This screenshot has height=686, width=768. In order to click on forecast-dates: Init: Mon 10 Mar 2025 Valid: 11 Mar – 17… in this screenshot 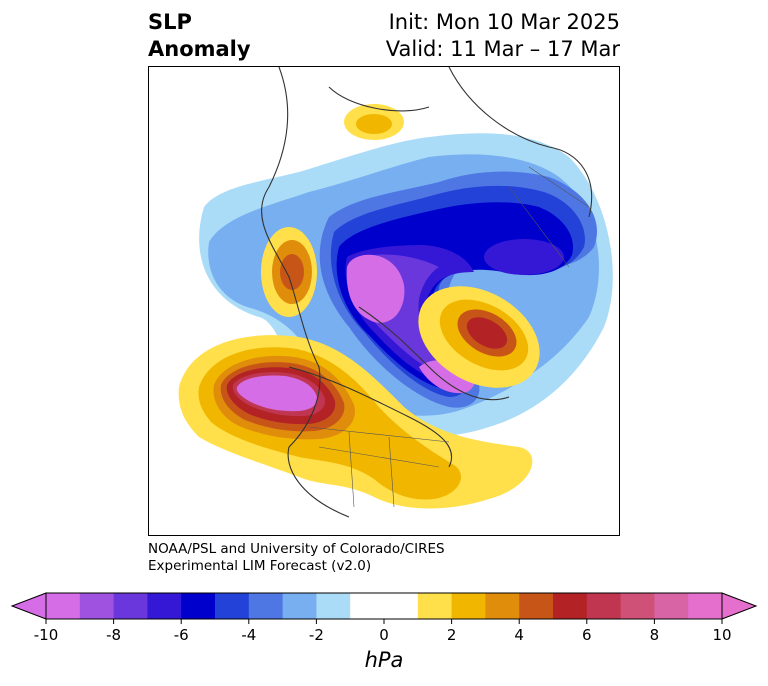, I will do `click(503, 36)`.